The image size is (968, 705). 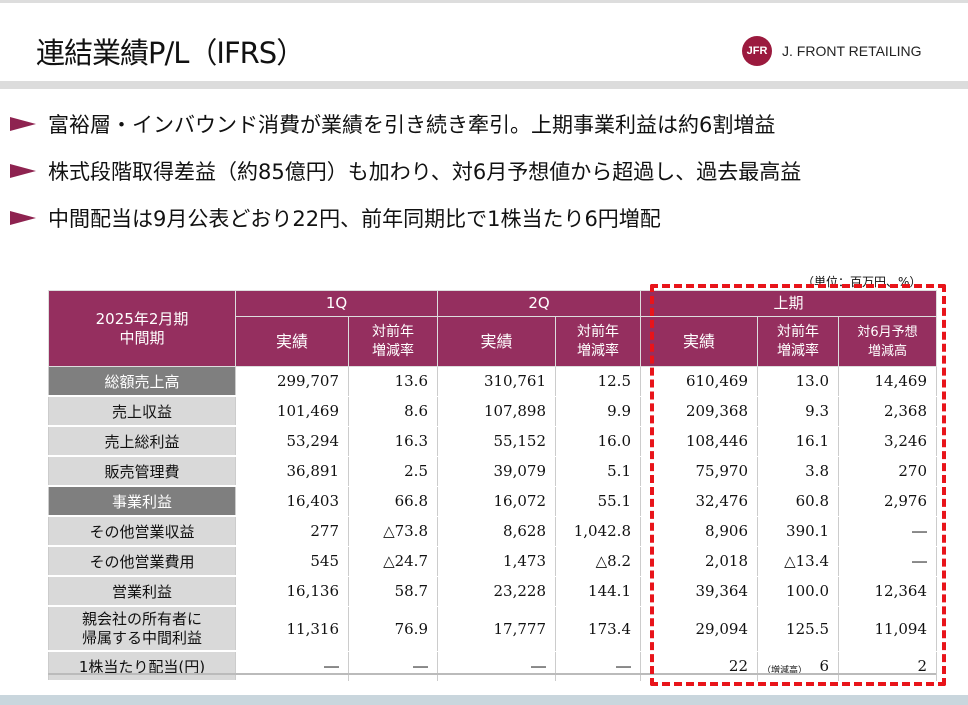 I want to click on table-cell: 209,368, so click(x=699, y=411).